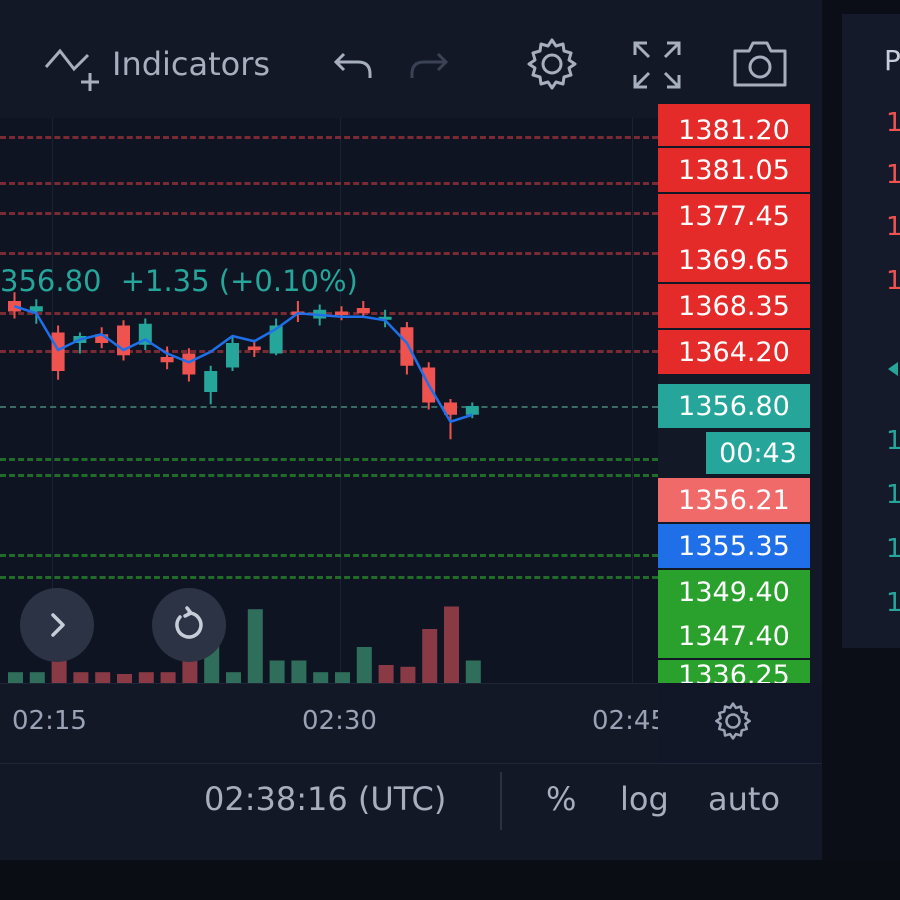 This screenshot has height=900, width=900. Describe the element at coordinates (734, 216) in the screenshot. I see `price-tag-red: 1377.45` at that location.